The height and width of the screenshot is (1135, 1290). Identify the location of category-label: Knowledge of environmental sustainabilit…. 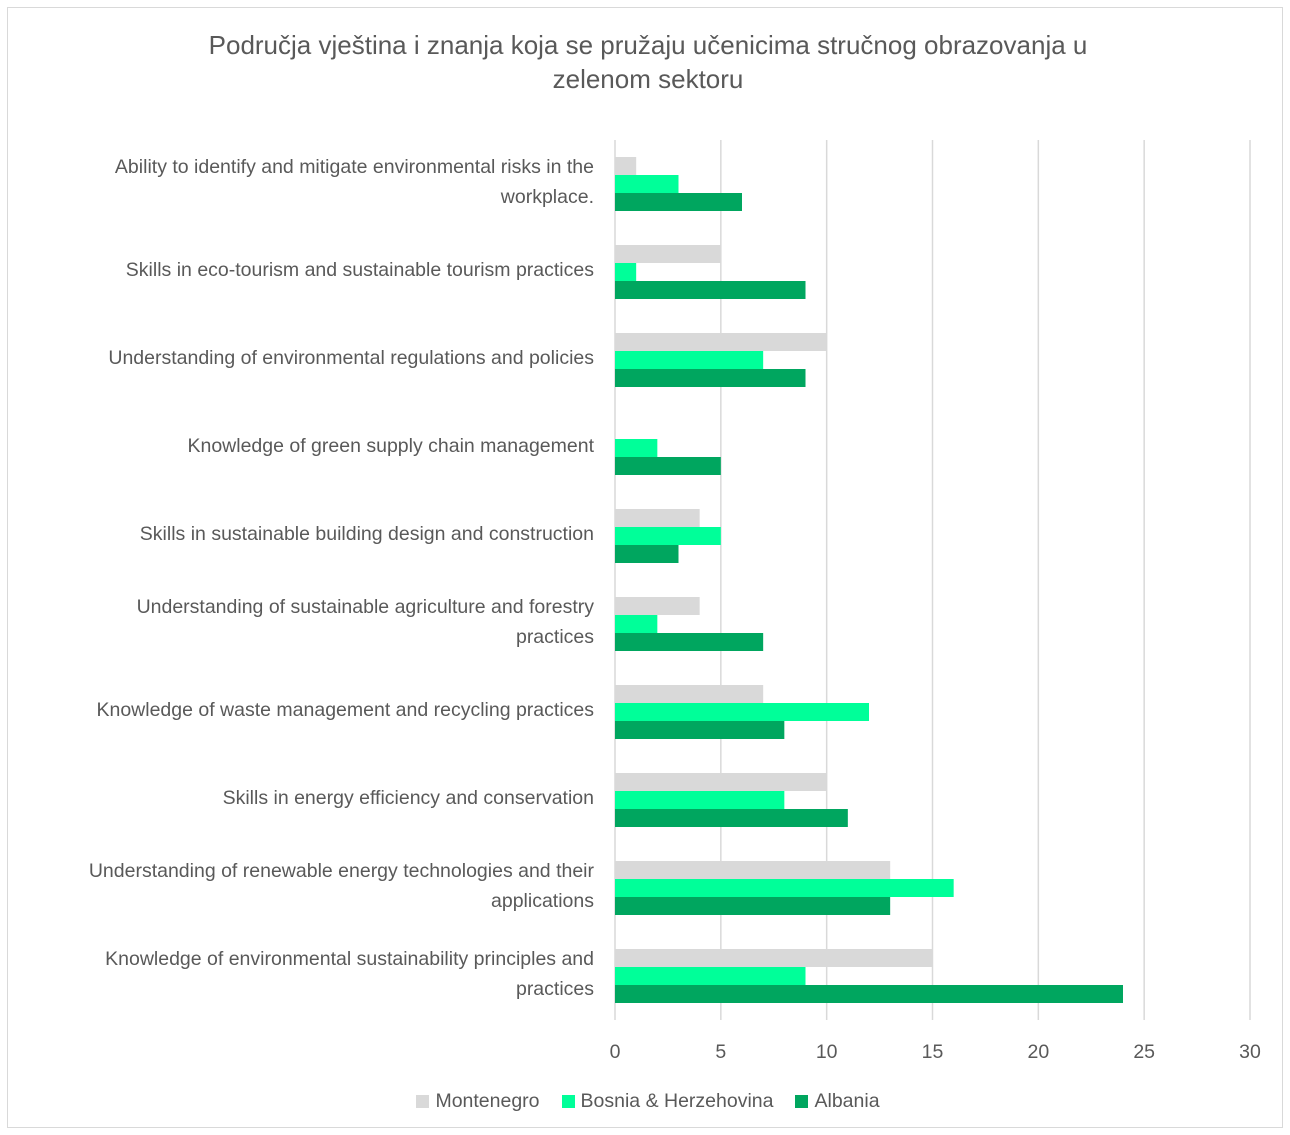
(304, 974).